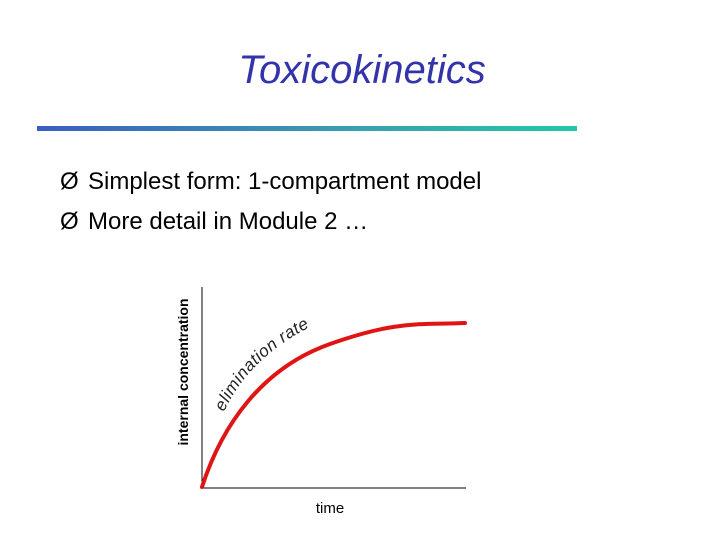  I want to click on x-axis-label: time, so click(330, 508).